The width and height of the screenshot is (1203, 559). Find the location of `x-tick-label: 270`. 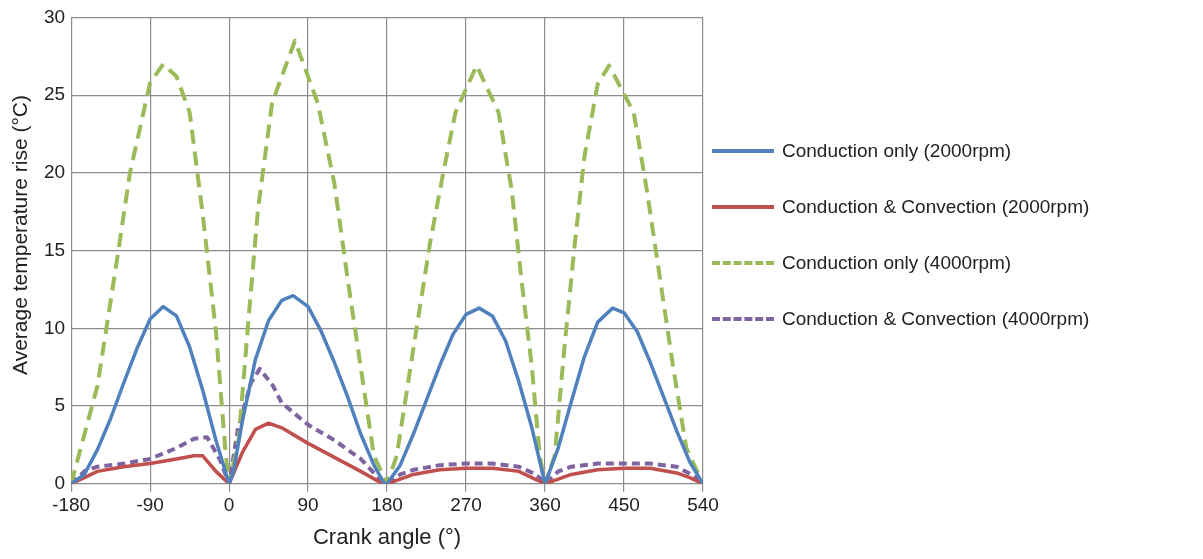

x-tick-label: 270 is located at coordinates (466, 505).